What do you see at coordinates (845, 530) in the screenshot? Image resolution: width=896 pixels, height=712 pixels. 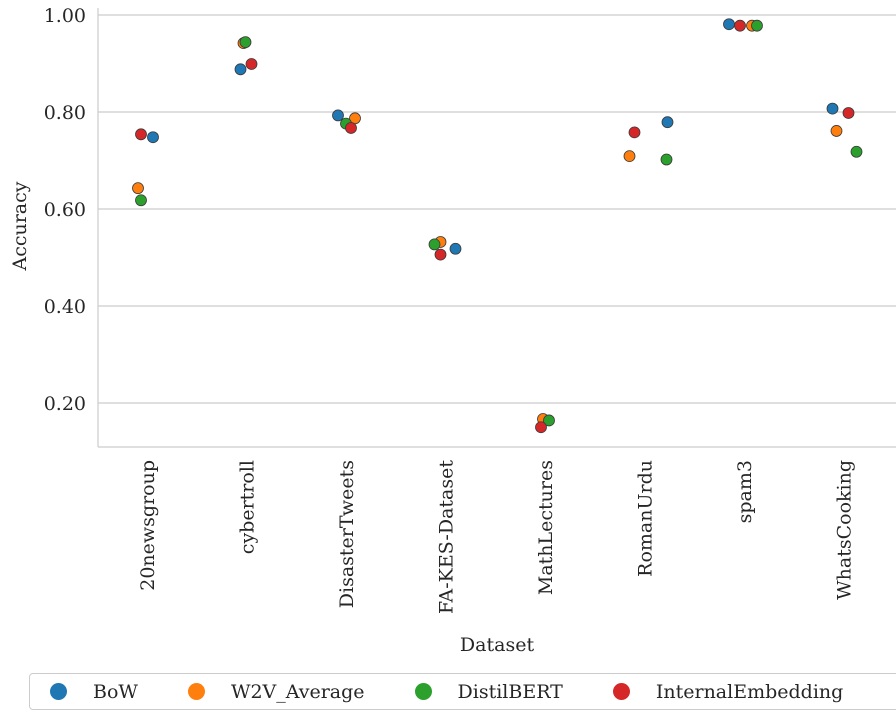 I see `x-tick-label: WhatsCooking` at bounding box center [845, 530].